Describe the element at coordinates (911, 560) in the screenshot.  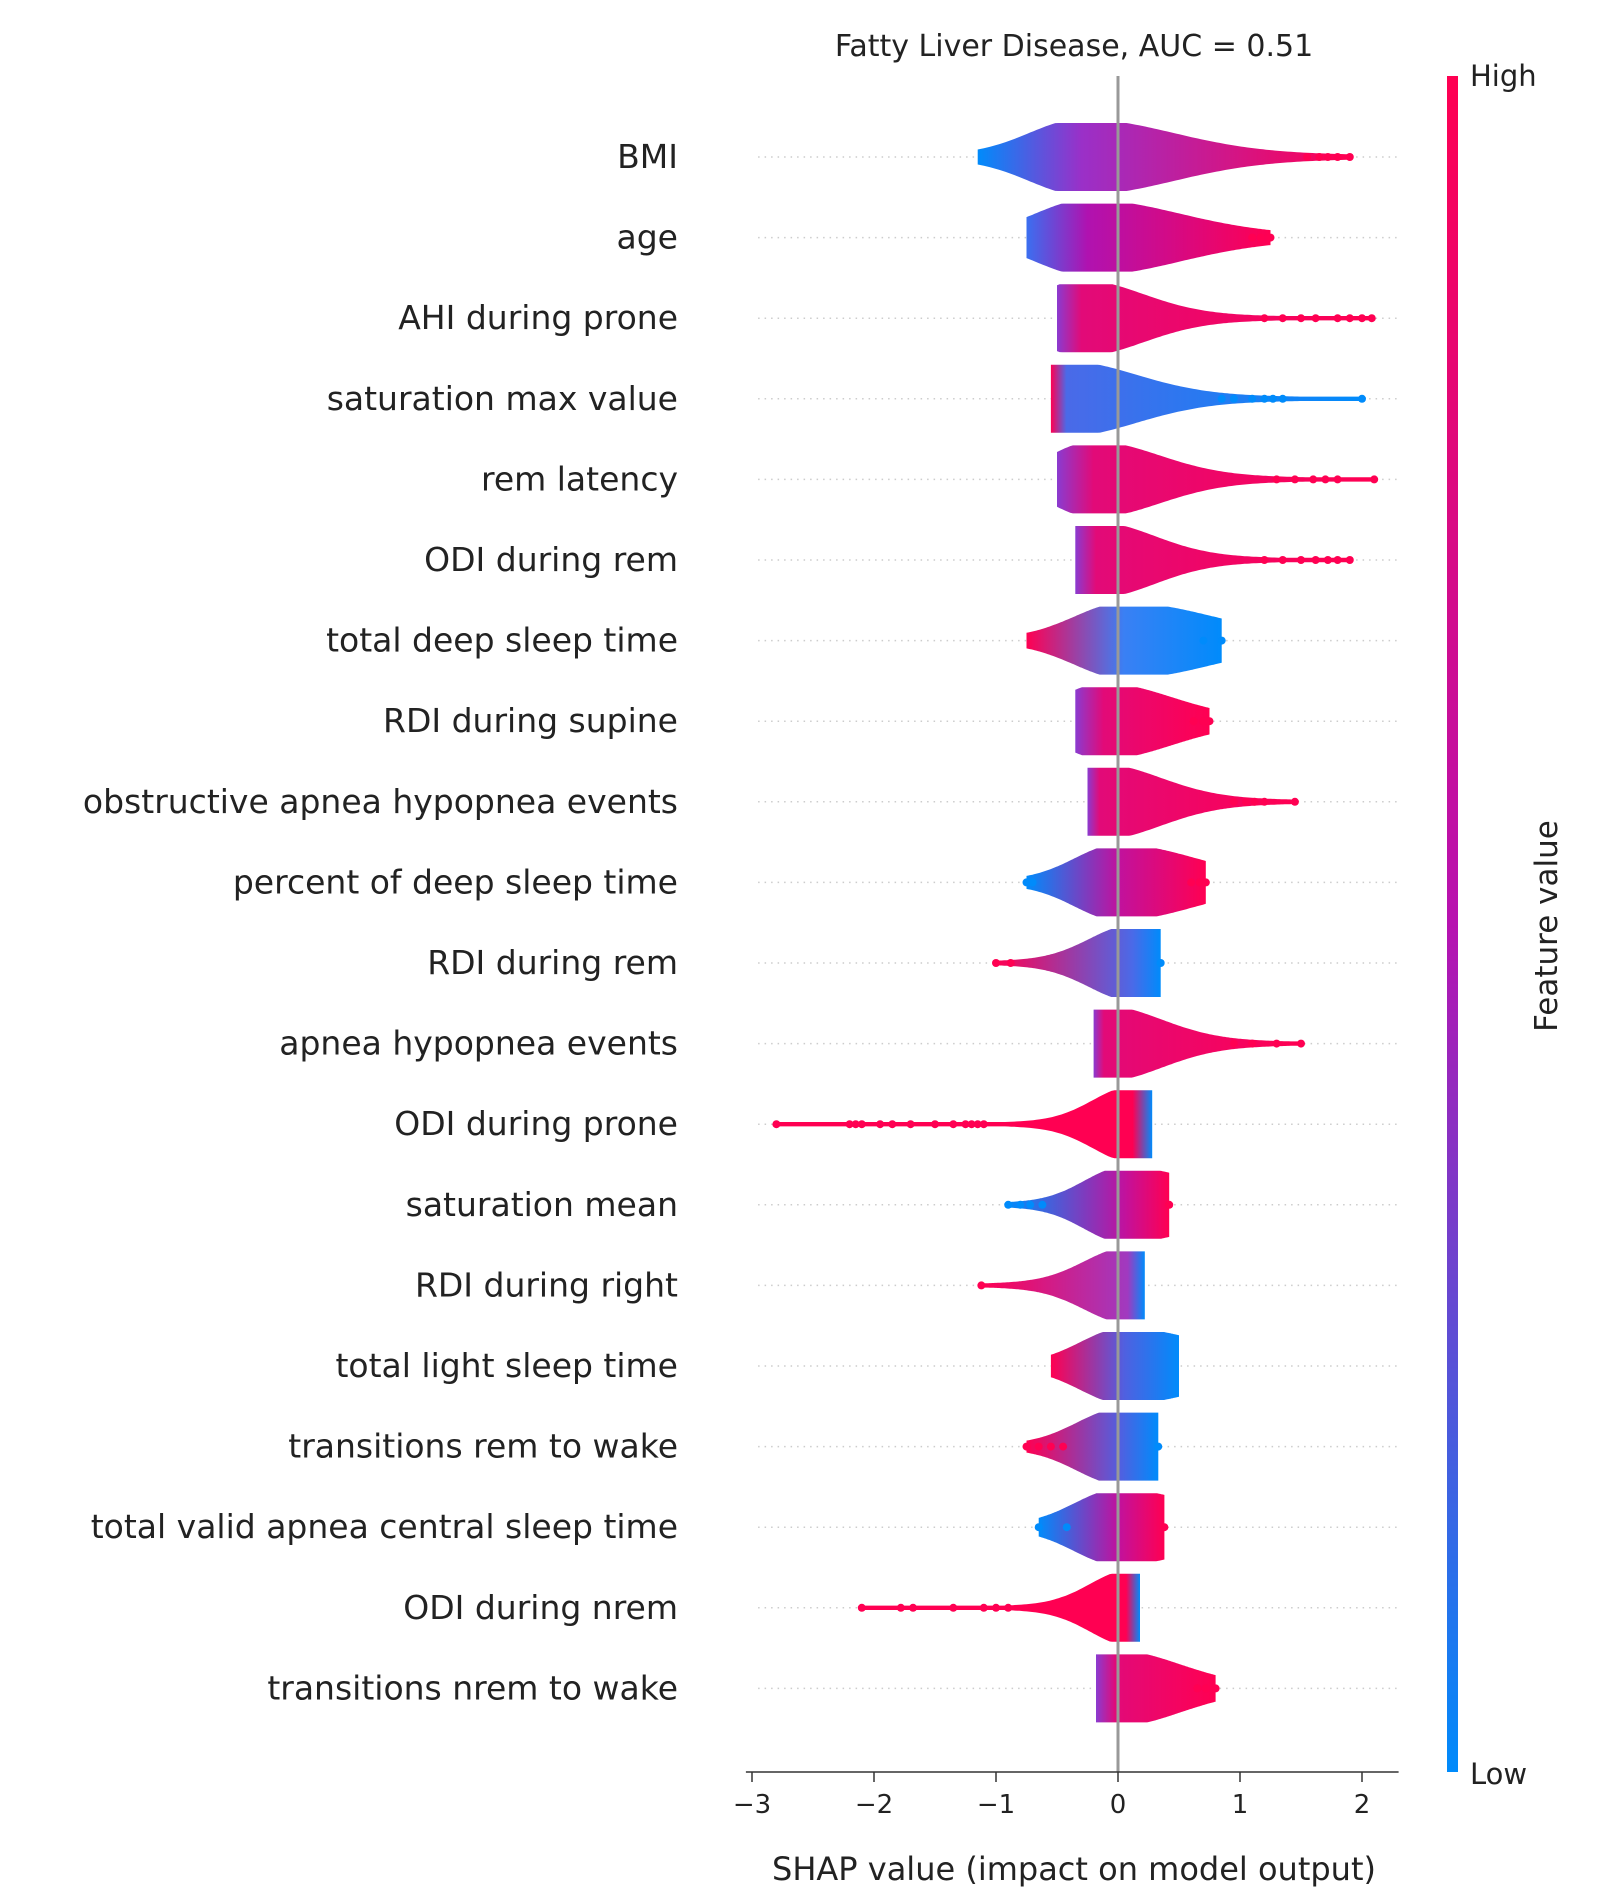
I see `feature-row: ODI during rem` at that location.